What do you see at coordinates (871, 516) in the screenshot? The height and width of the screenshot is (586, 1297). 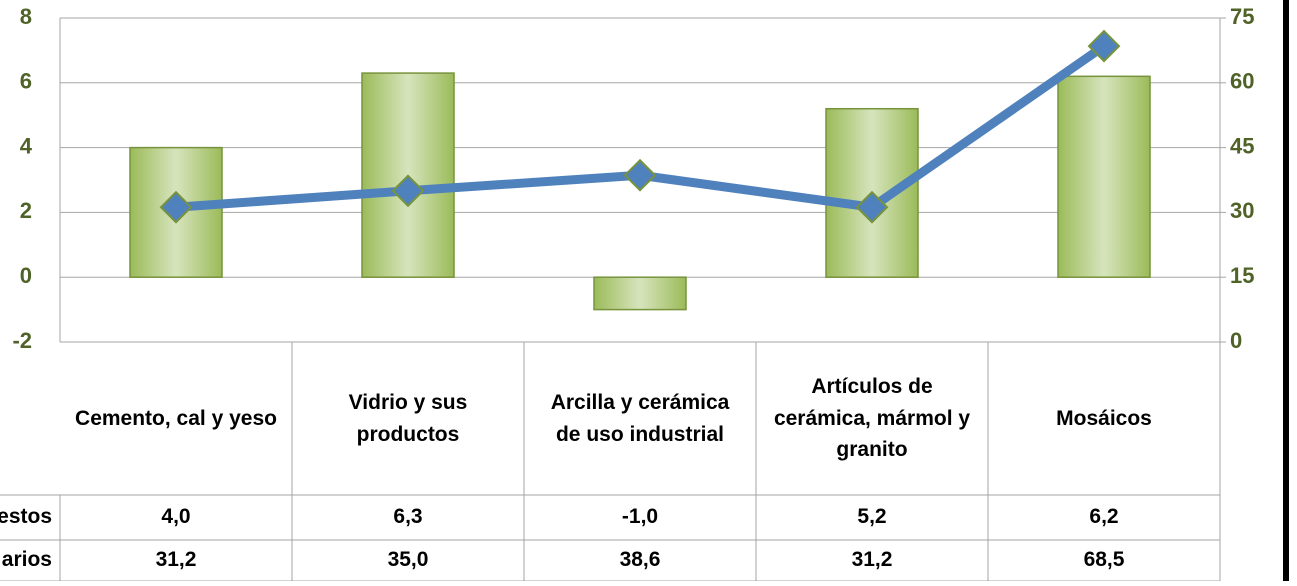 I see `table-value: 5,2` at bounding box center [871, 516].